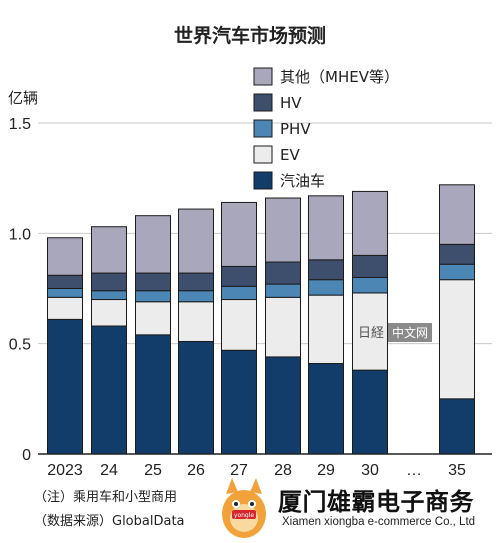 This screenshot has width=500, height=543. Describe the element at coordinates (457, 470) in the screenshot. I see `x-tick-label: 35` at that location.